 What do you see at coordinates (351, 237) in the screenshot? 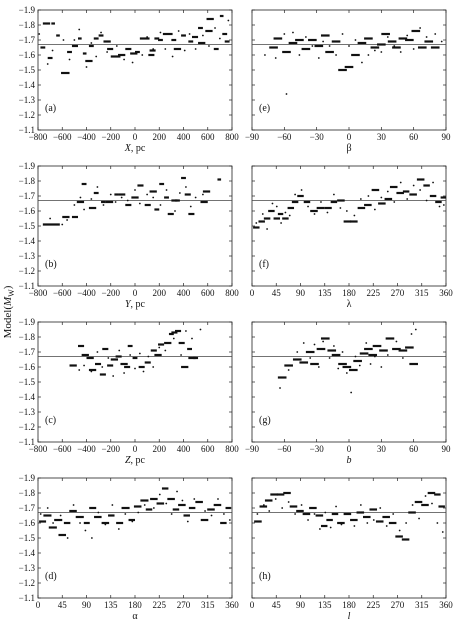
I see `panel-f: 0 45 90 135 180 225 270 315 360 λ (f)` at bounding box center [351, 237].